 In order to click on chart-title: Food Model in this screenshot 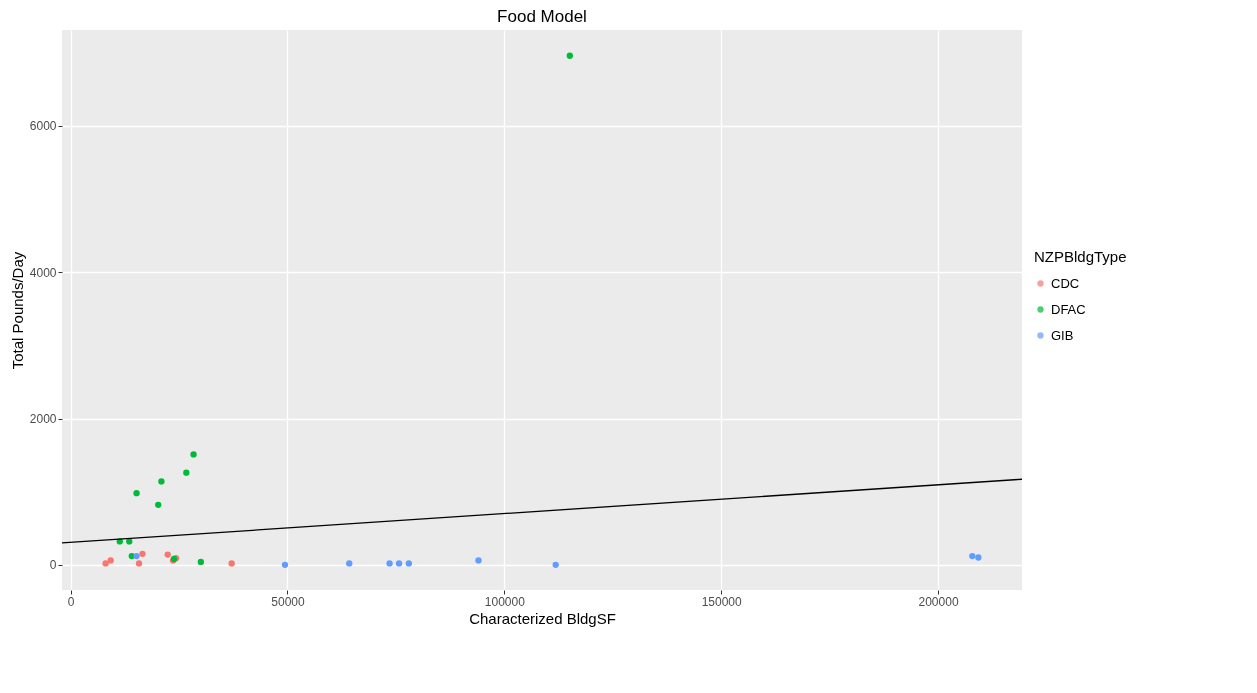, I will do `click(542, 16)`.